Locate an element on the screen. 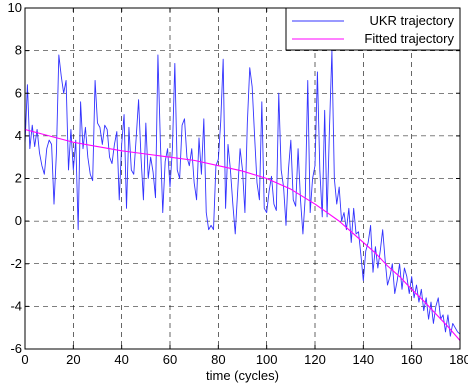 The height and width of the screenshot is (391, 468). x-axis-label: time (cycles) is located at coordinates (242, 375).